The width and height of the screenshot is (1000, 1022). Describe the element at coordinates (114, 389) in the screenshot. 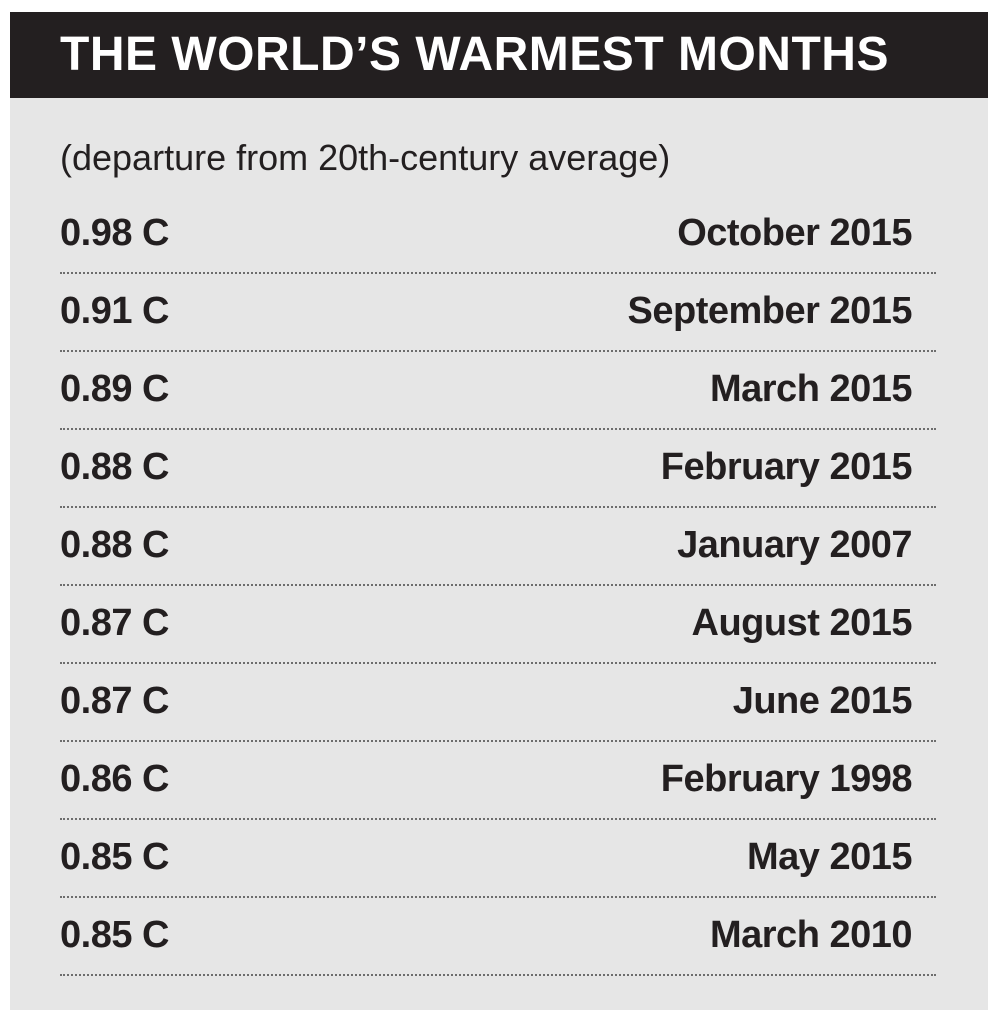

I see `anomaly-value-label: 0.89 C` at that location.